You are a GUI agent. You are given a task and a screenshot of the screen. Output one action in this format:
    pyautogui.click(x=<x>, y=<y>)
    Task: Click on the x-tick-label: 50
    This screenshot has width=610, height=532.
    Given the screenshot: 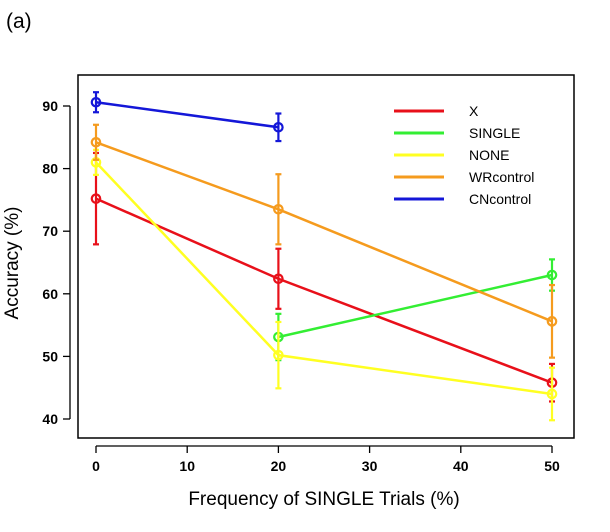 What is the action you would take?
    pyautogui.click(x=552, y=466)
    